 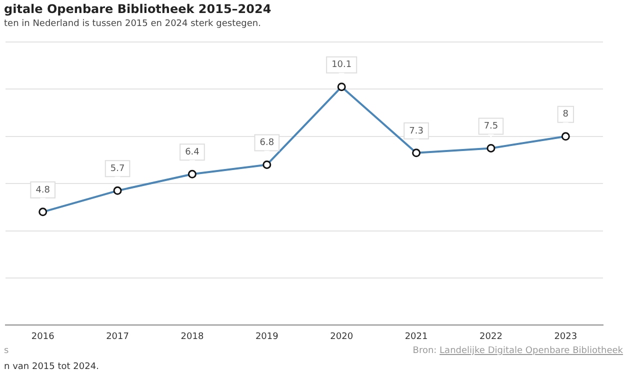 I want to click on chart-subtitle: ten in Nederland is tussen 2015 en 2024 sterk gestegen., so click(x=132, y=24).